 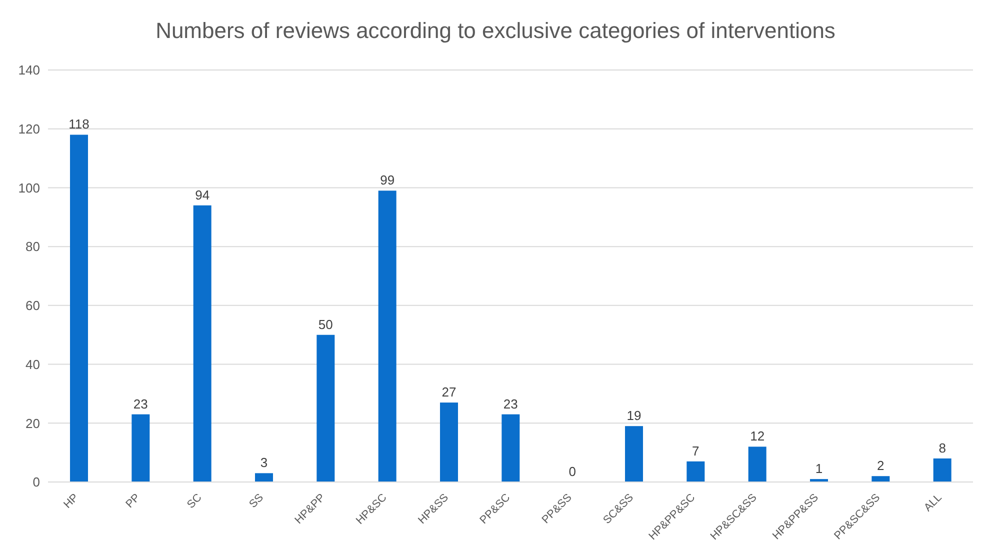 What do you see at coordinates (29, 188) in the screenshot?
I see `y-tick-label: 100` at bounding box center [29, 188].